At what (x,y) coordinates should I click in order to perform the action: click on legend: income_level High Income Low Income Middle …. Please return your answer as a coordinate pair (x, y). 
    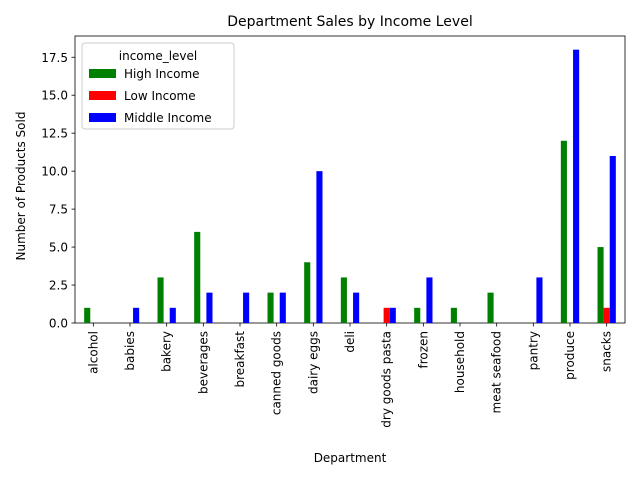
    Looking at the image, I should click on (158, 86).